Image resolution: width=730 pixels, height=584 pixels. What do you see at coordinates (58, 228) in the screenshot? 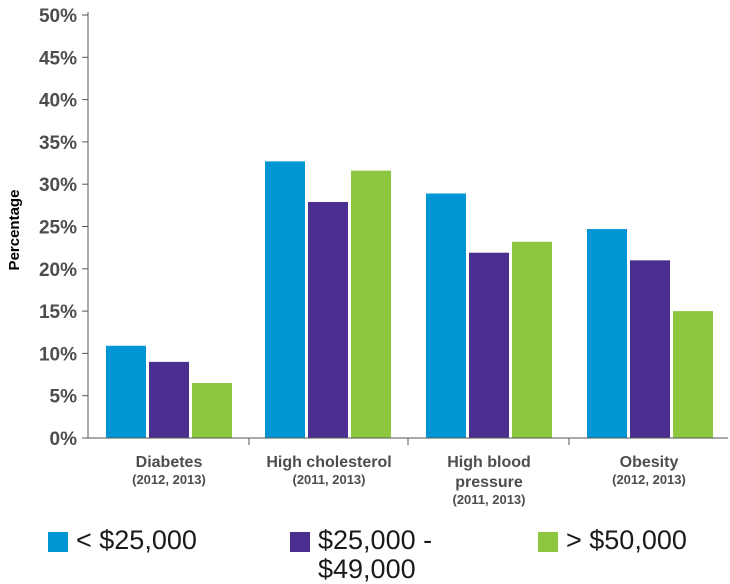
I see `y-tick-label: 25%` at bounding box center [58, 228].